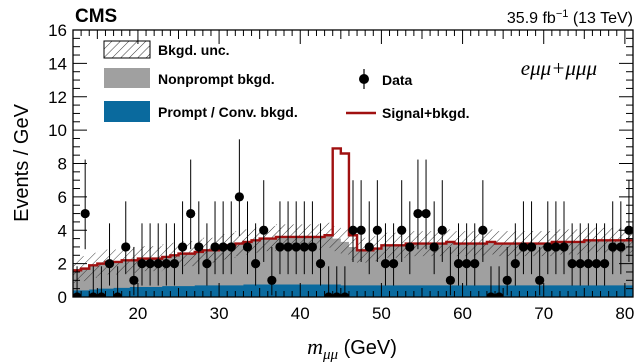 This screenshot has width=636, height=364. Describe the element at coordinates (624, 313) in the screenshot. I see `x-tick-label: 80` at that location.